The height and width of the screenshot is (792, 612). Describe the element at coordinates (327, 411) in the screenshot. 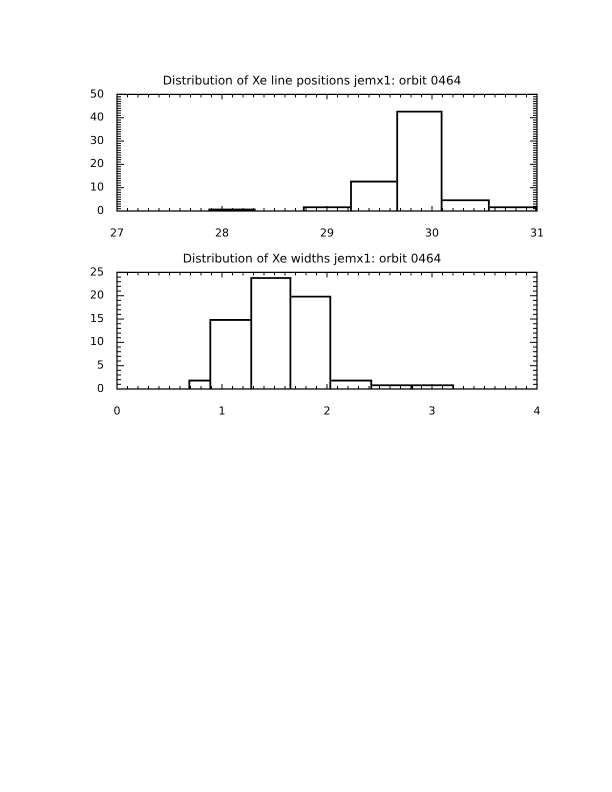

I see `x-tick-label: 2` at that location.